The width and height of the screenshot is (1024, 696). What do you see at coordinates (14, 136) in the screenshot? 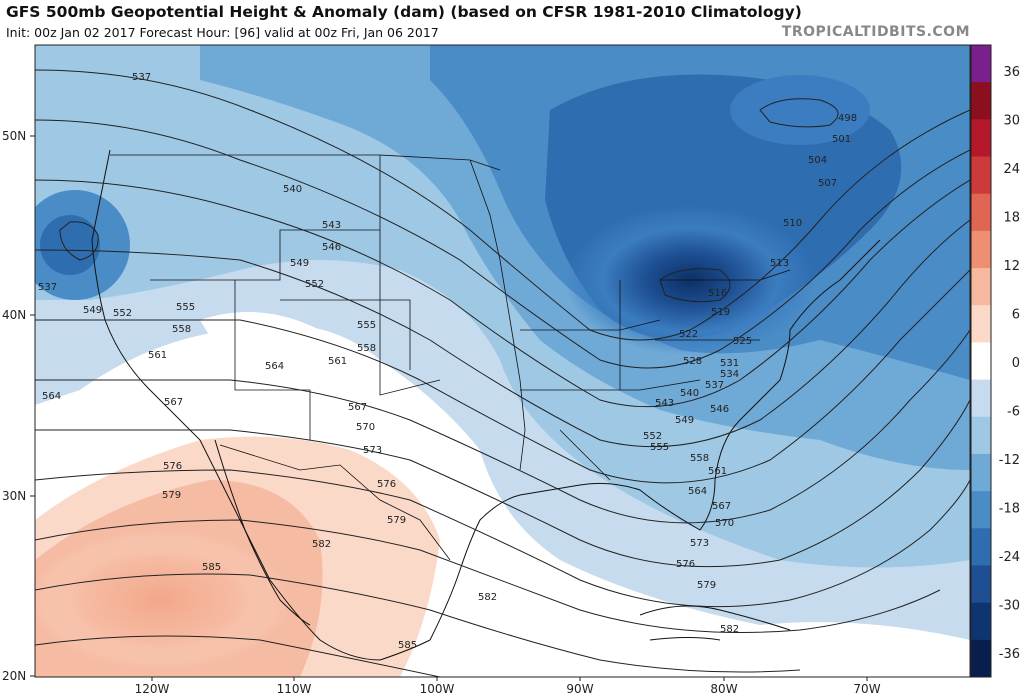
I see `latitude-label: 50N` at bounding box center [14, 136].